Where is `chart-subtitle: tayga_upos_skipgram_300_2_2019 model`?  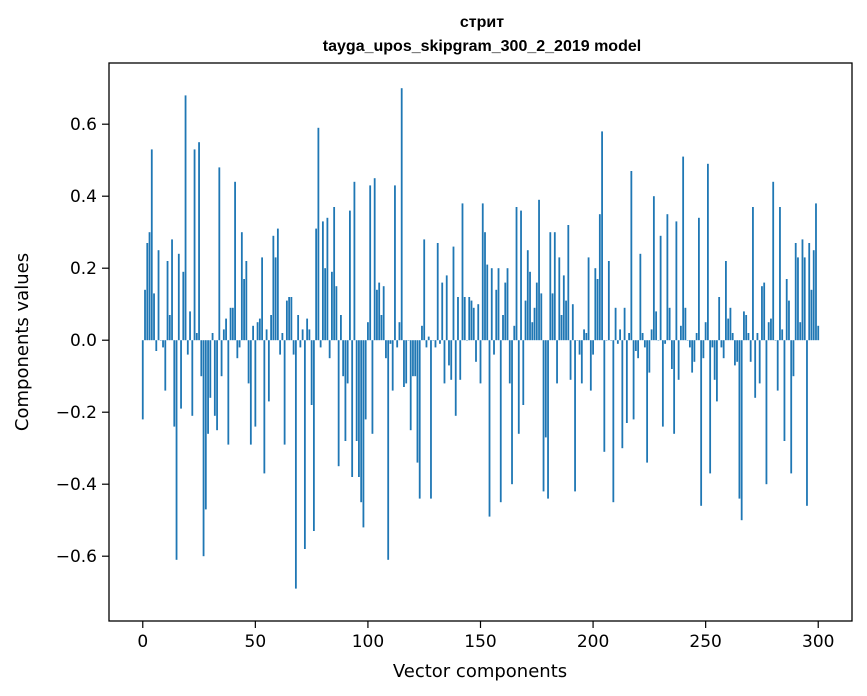
chart-subtitle: tayga_upos_skipgram_300_2_2019 model is located at coordinates (482, 46).